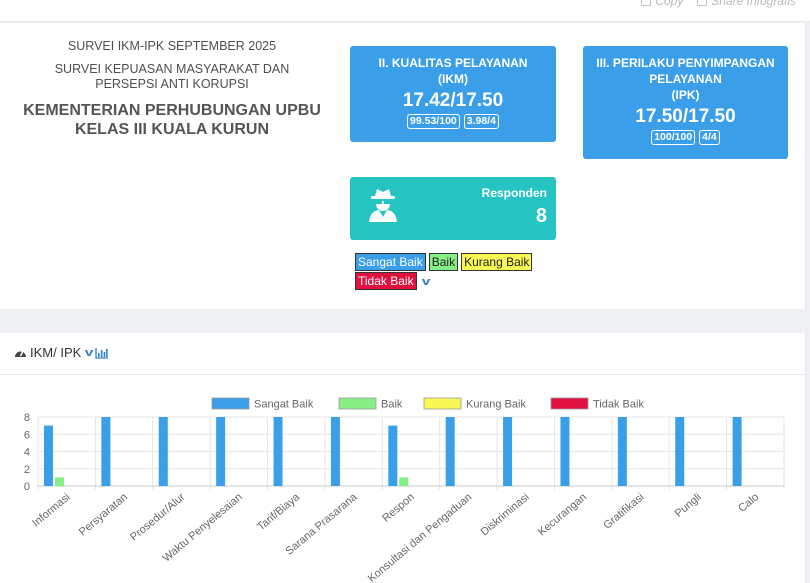 This screenshot has height=583, width=810. Describe the element at coordinates (669, 4) in the screenshot. I see `copy-label: Copy` at that location.